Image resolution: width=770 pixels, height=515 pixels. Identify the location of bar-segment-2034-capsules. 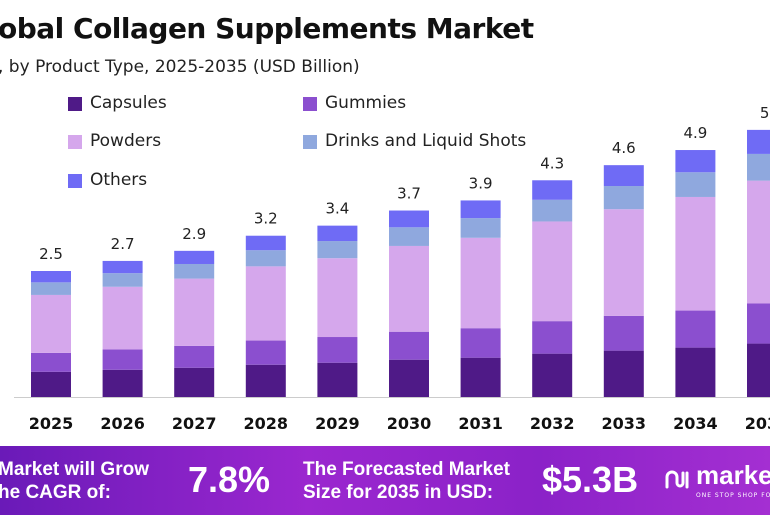
(695, 372).